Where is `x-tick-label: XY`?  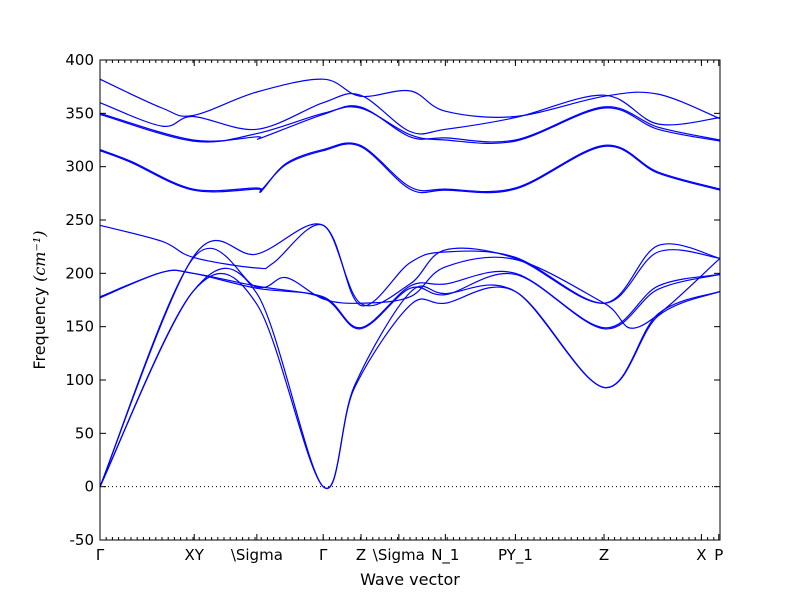
x-tick-label: XY is located at coordinates (195, 555).